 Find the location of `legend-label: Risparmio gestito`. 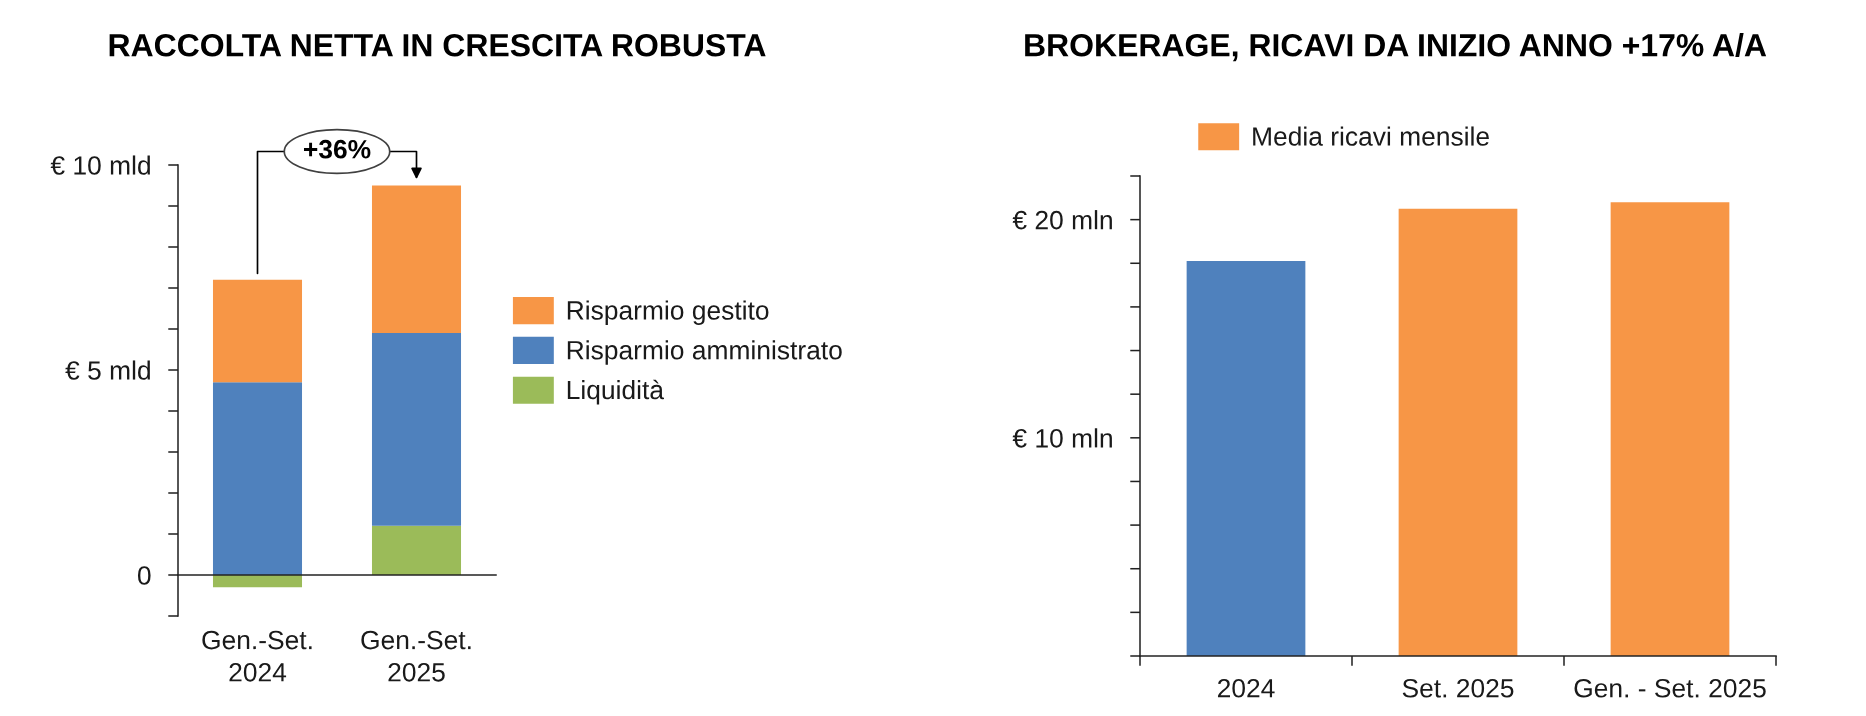

legend-label: Risparmio gestito is located at coordinates (668, 312).